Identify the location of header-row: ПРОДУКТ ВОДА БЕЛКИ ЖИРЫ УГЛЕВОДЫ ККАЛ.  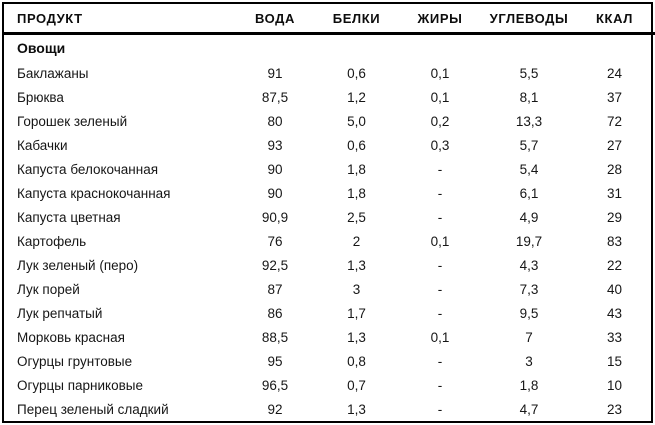
(329, 19).